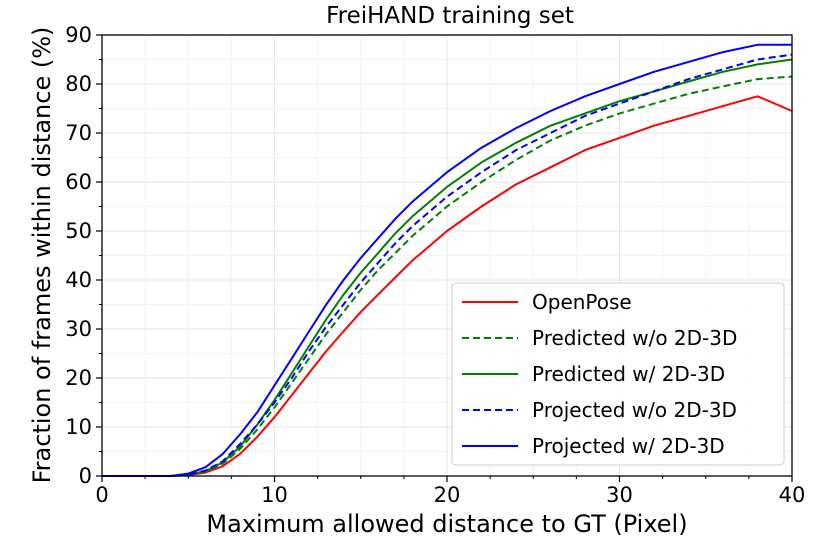 The height and width of the screenshot is (542, 822). I want to click on y-tick-label: 20, so click(78, 378).